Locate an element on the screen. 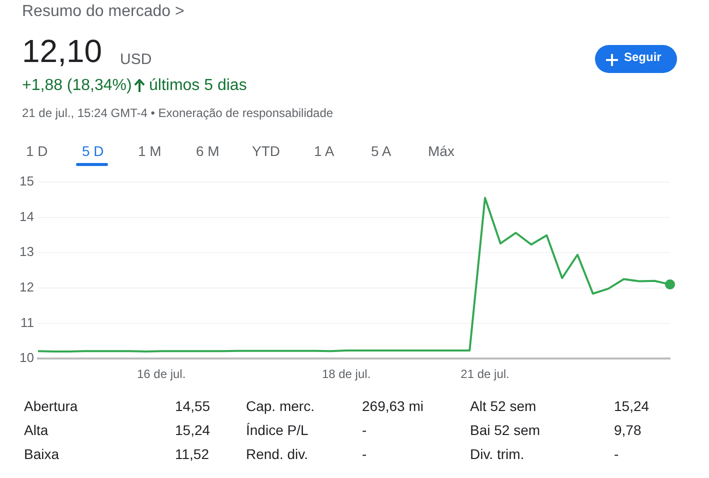 The width and height of the screenshot is (709, 478). x-tick-label: 16 de jul. is located at coordinates (161, 374).